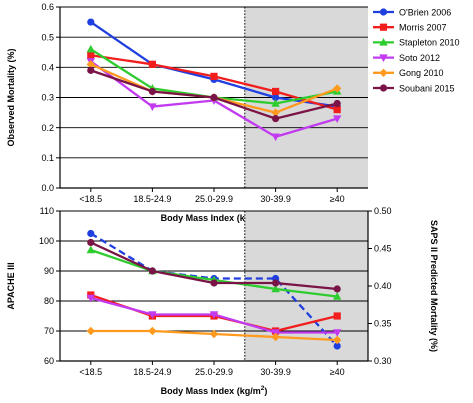 This screenshot has width=473, height=403. Describe the element at coordinates (383, 249) in the screenshot. I see `y2-tick-label: 0.45` at that location.